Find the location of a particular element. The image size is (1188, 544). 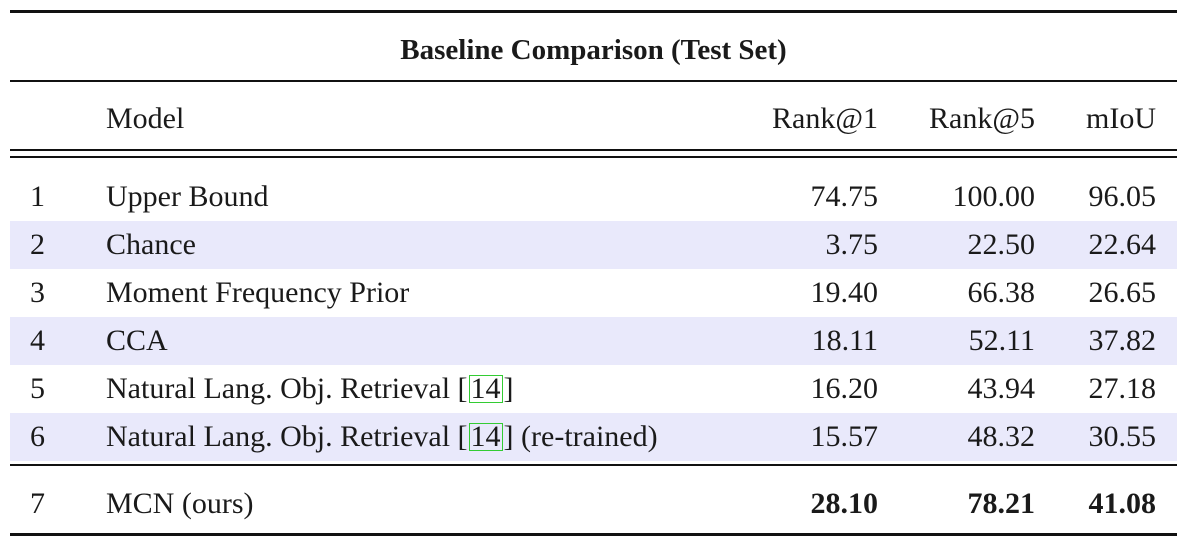

row-index: 6 is located at coordinates (37, 436).